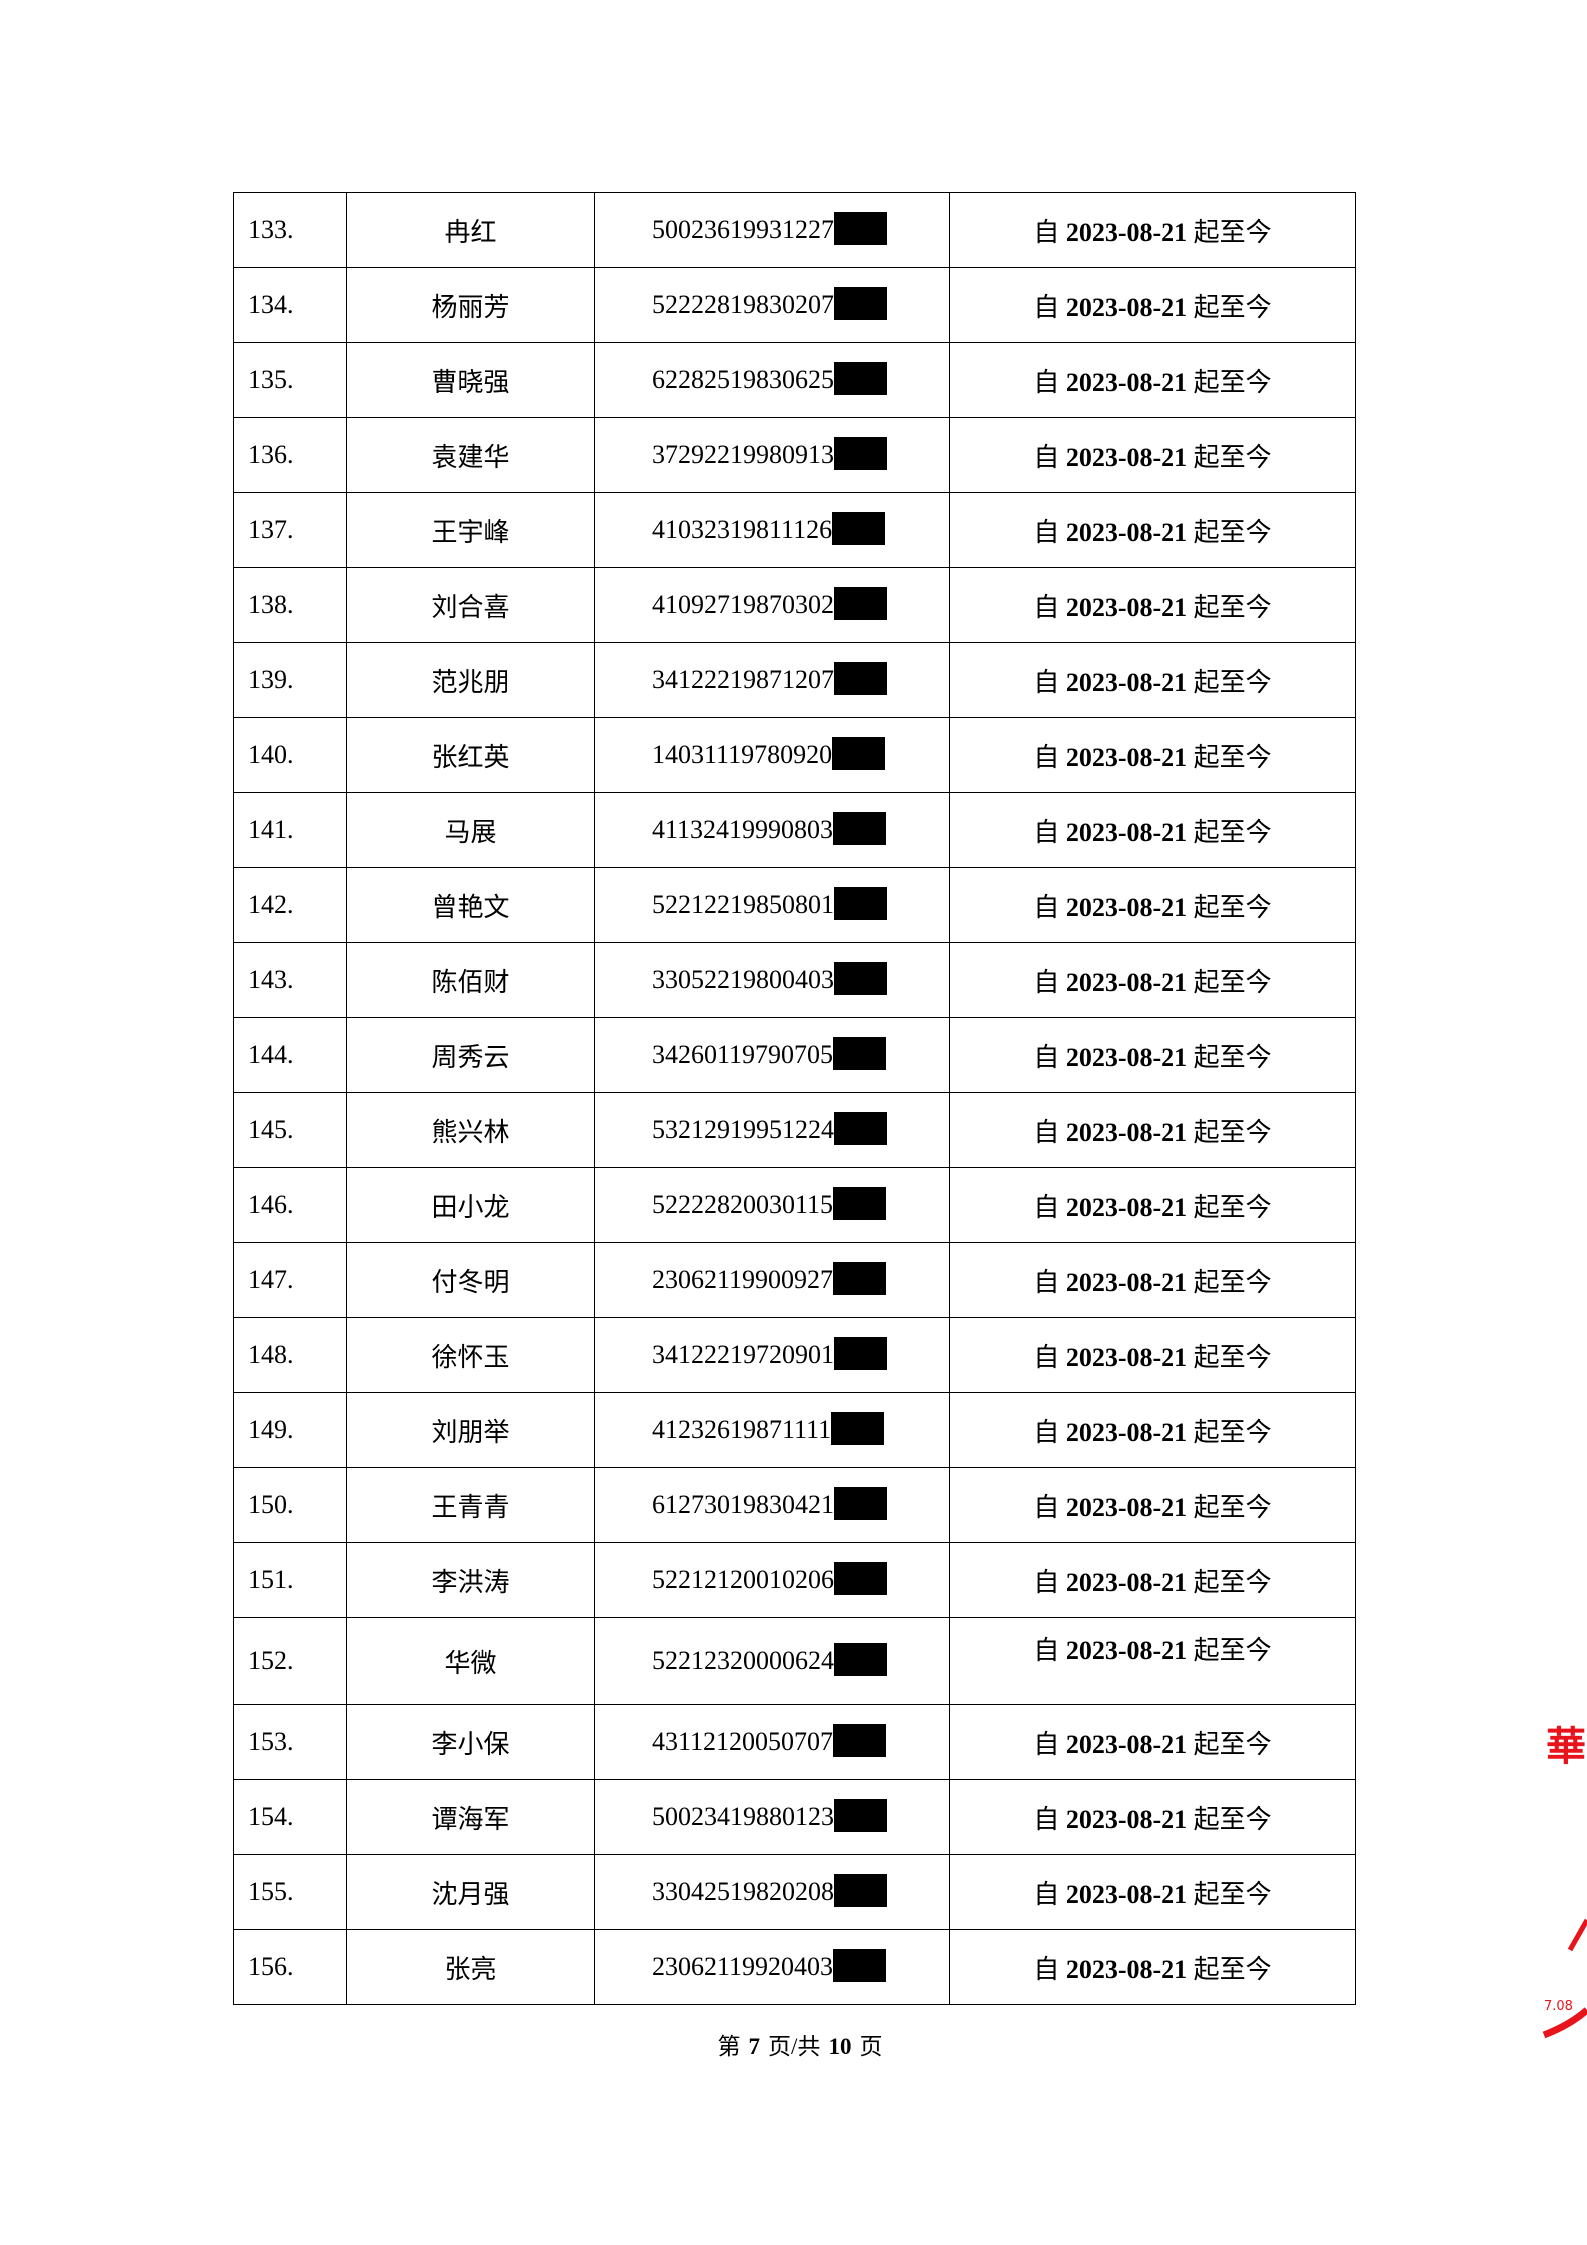 Image resolution: width=1587 pixels, height=2245 pixels. Describe the element at coordinates (470, 230) in the screenshot. I see `person-name: 冉红` at that location.